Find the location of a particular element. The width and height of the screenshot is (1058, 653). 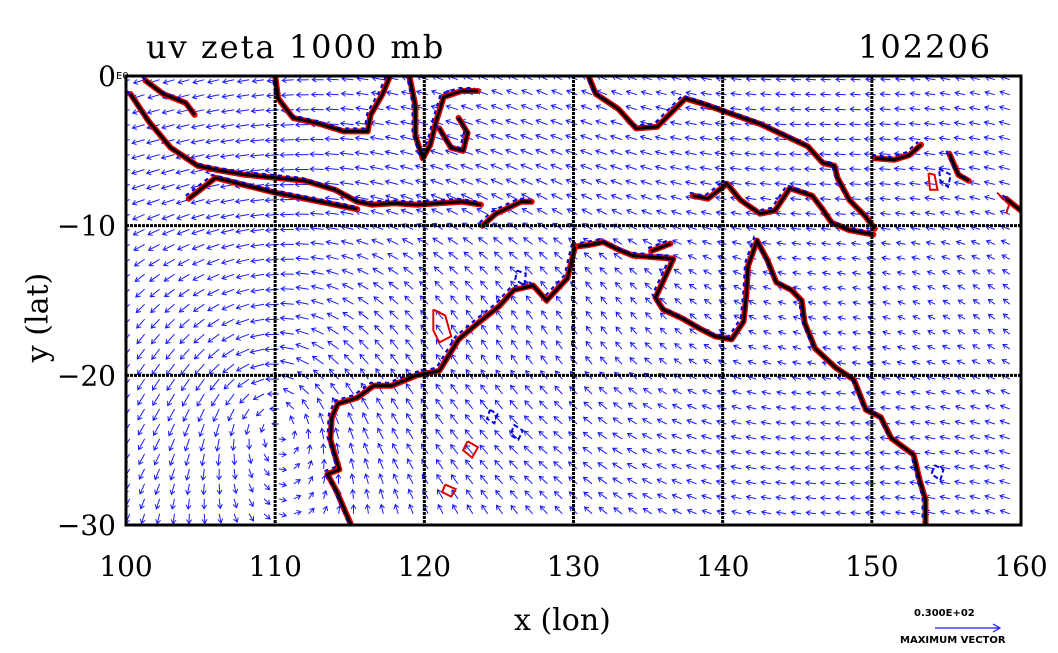

y-tick-label: −20 is located at coordinates (86, 375).